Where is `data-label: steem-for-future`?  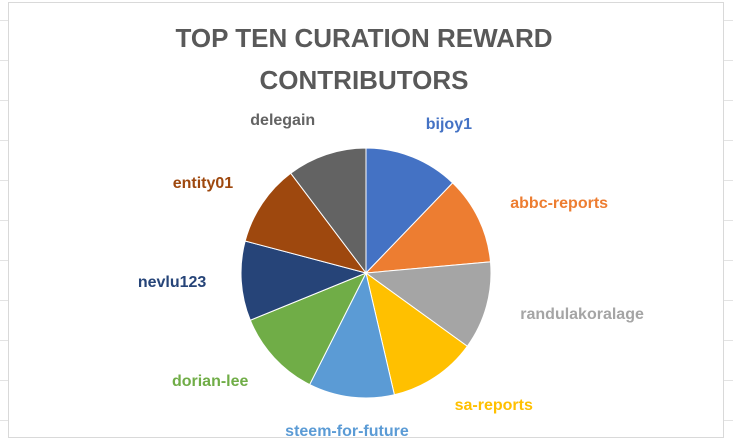
data-label: steem-for-future is located at coordinates (347, 431).